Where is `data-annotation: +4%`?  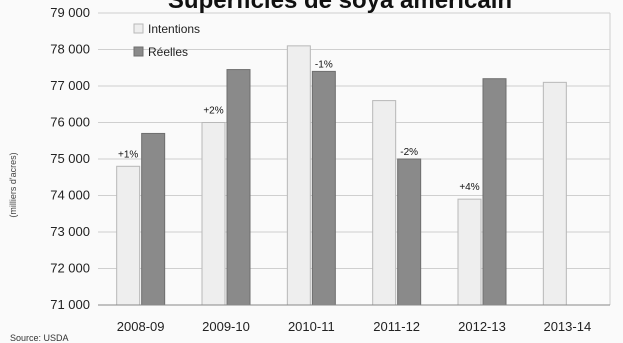
data-annotation: +4% is located at coordinates (469, 187).